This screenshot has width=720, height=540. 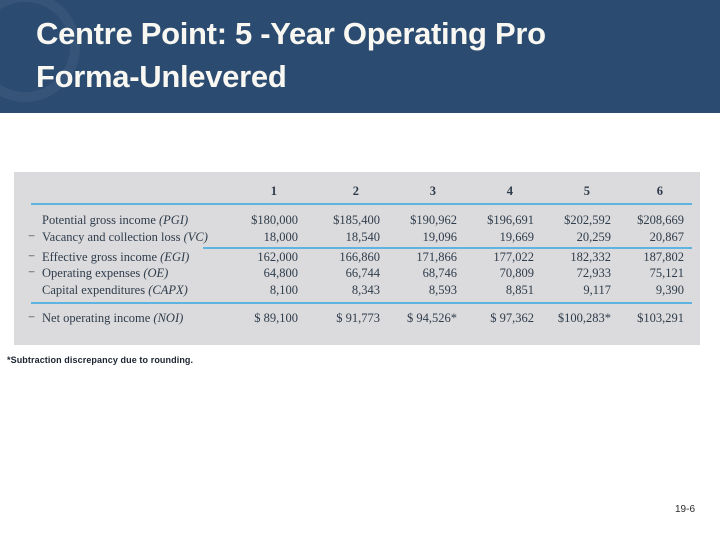 I want to click on table-cell: $100,283*, so click(x=584, y=318).